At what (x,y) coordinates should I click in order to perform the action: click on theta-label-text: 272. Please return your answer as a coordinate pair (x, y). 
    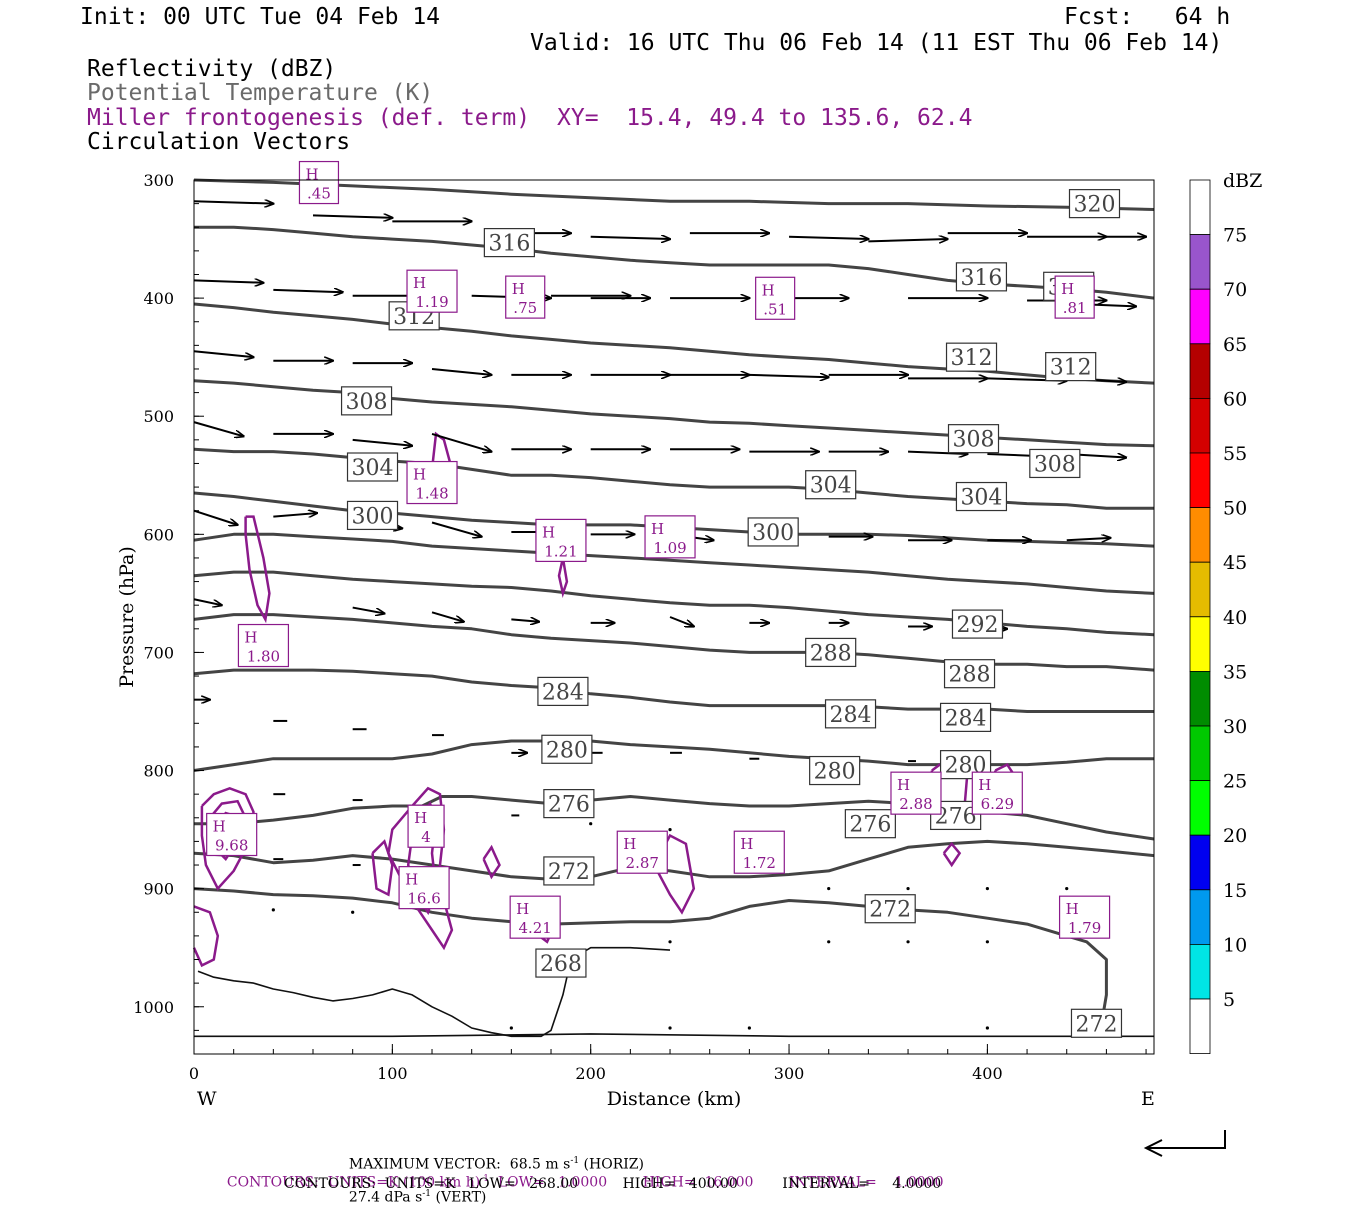
    Looking at the image, I should click on (1096, 1024).